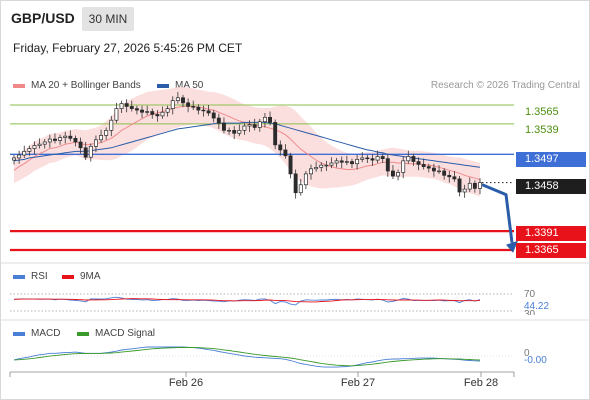 The height and width of the screenshot is (400, 590). I want to click on legend-macd: MACD, so click(36, 333).